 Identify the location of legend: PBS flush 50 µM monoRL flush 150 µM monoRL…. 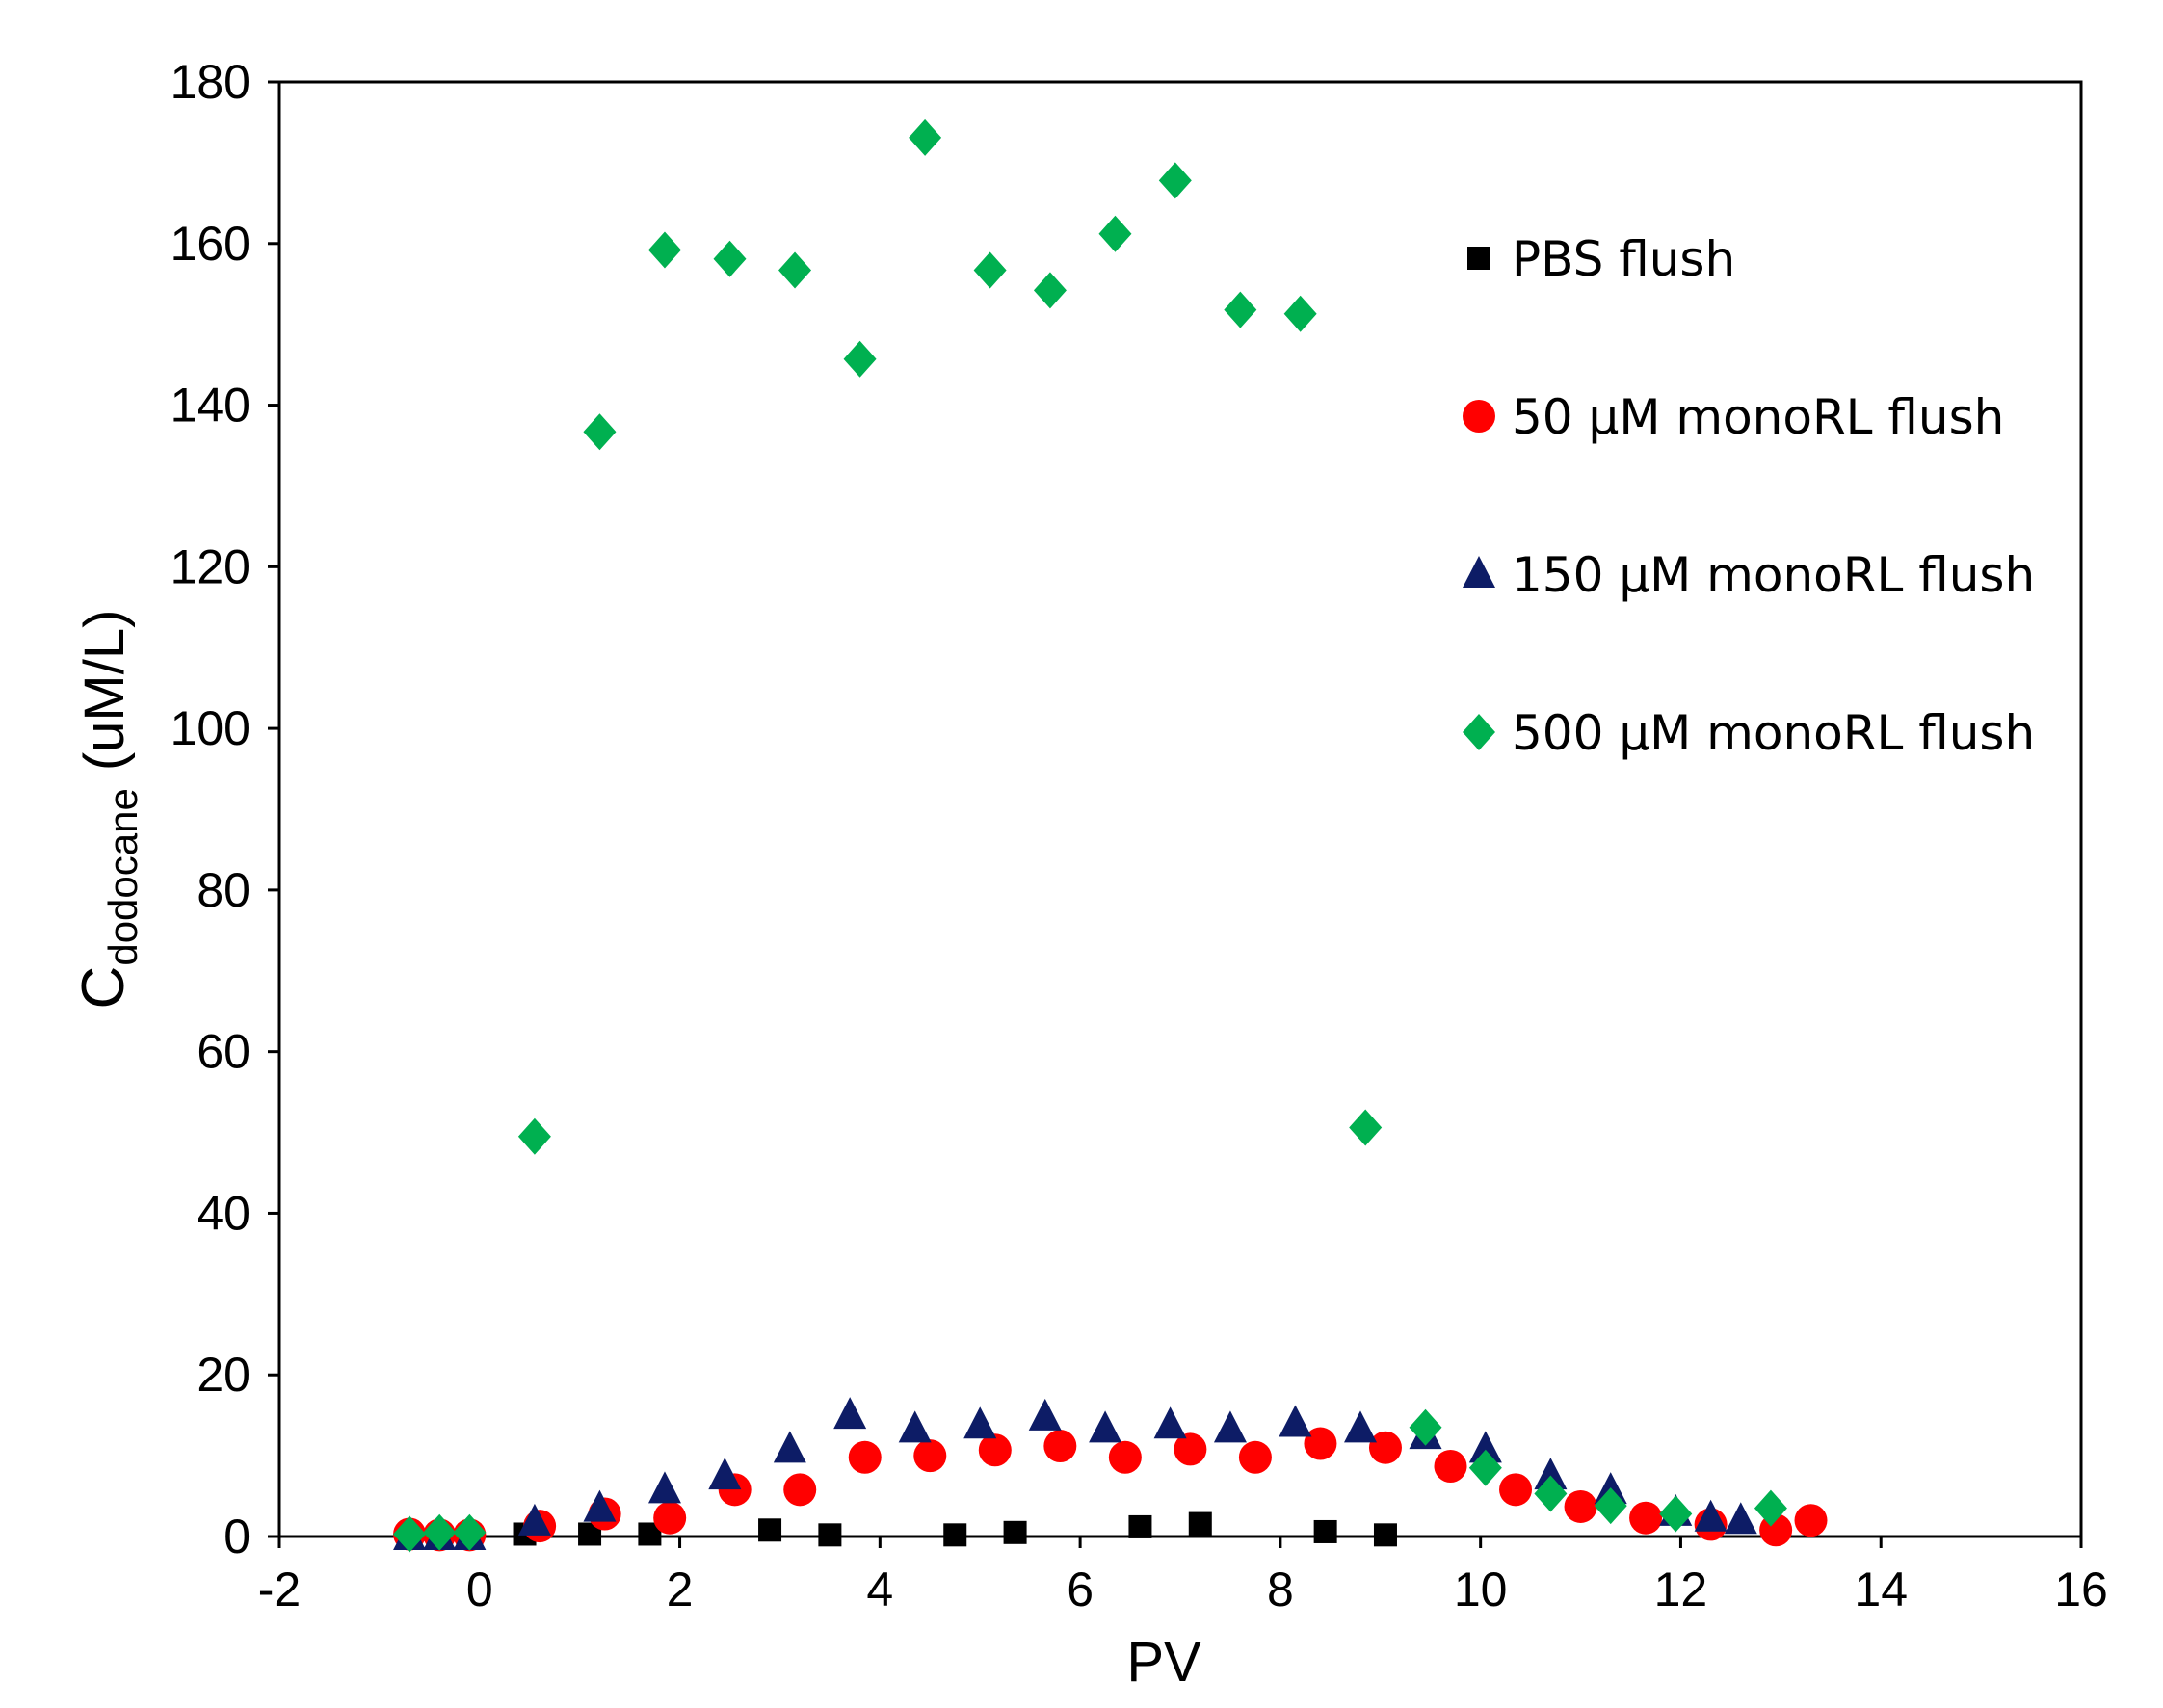
(1749, 496).